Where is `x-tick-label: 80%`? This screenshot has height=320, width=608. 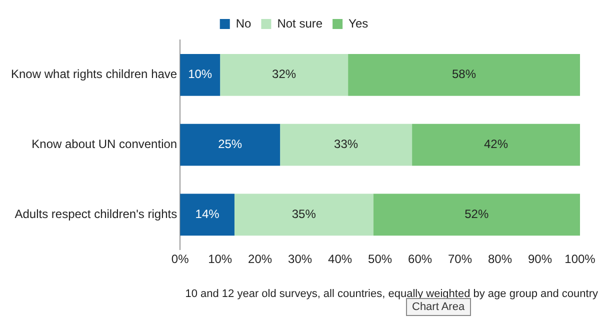
x-tick-label: 80% is located at coordinates (500, 259).